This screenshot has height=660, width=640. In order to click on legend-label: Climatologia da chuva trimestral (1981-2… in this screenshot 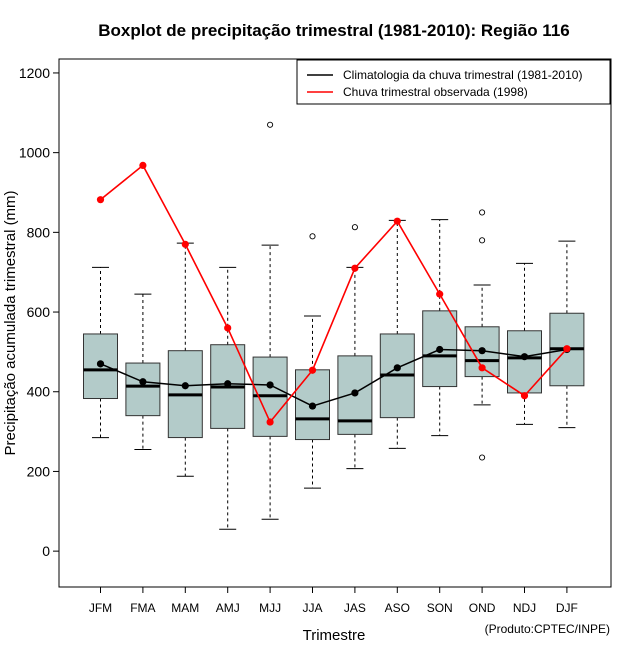, I will do `click(462, 75)`.